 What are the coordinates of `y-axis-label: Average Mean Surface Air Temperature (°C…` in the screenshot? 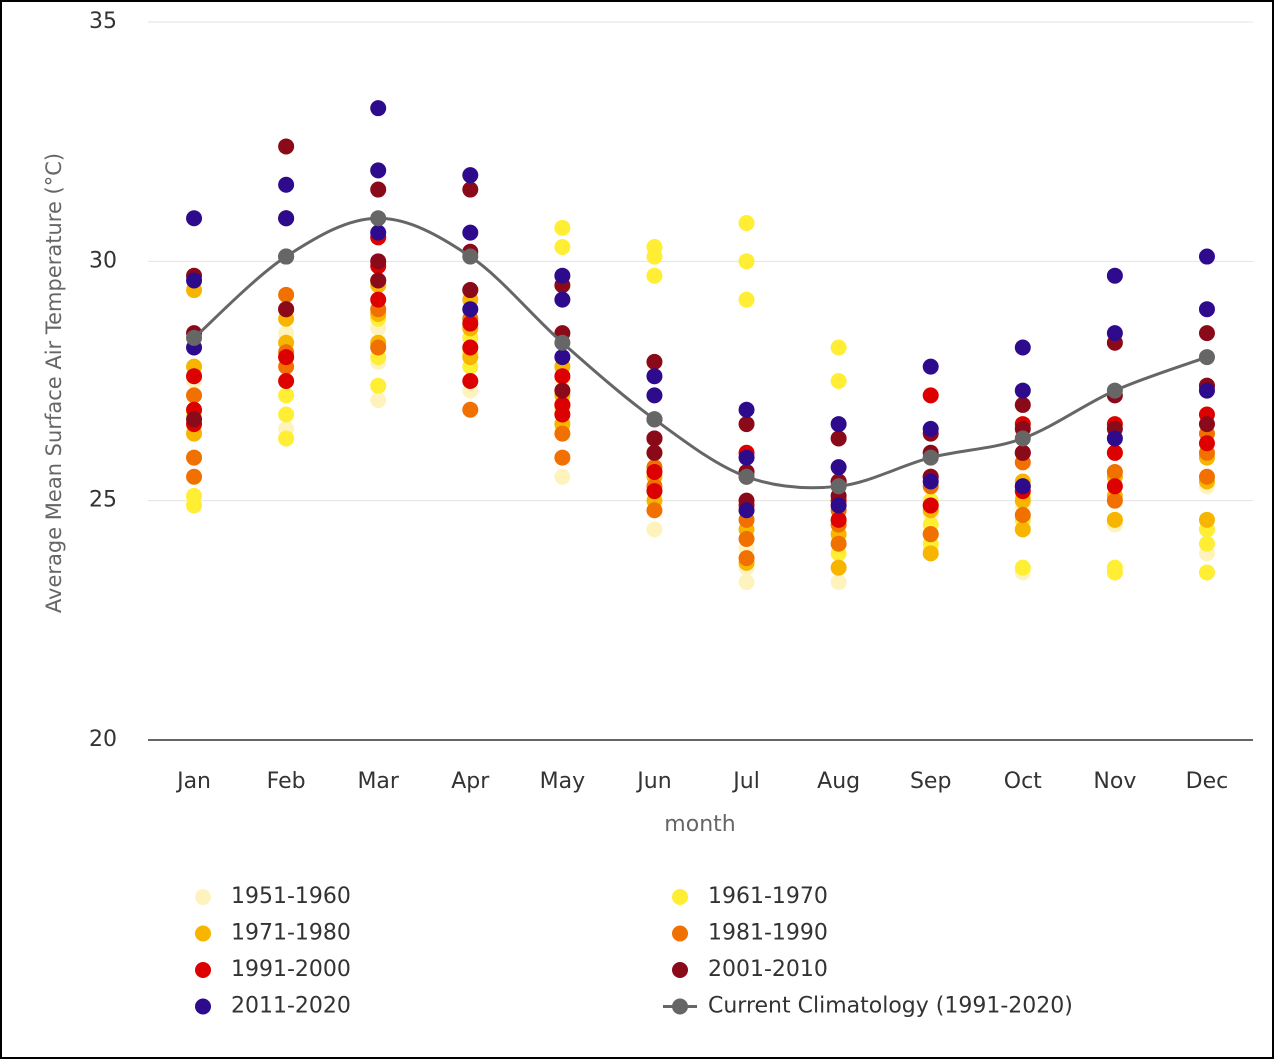 It's located at (54, 383).